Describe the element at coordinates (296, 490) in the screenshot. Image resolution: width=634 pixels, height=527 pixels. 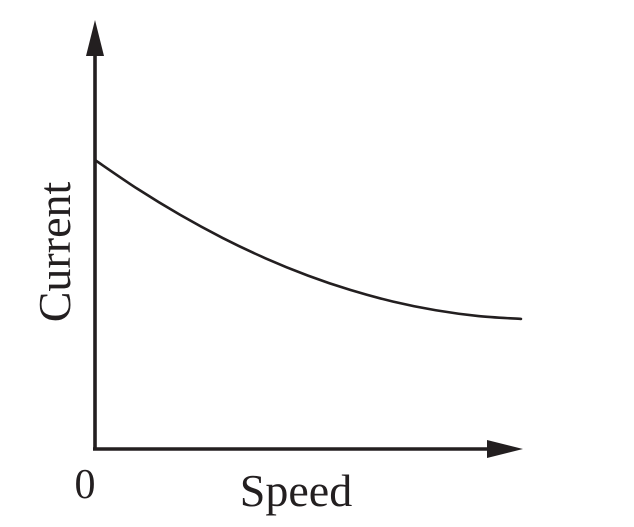
I see `x-axis-title: Speed` at that location.